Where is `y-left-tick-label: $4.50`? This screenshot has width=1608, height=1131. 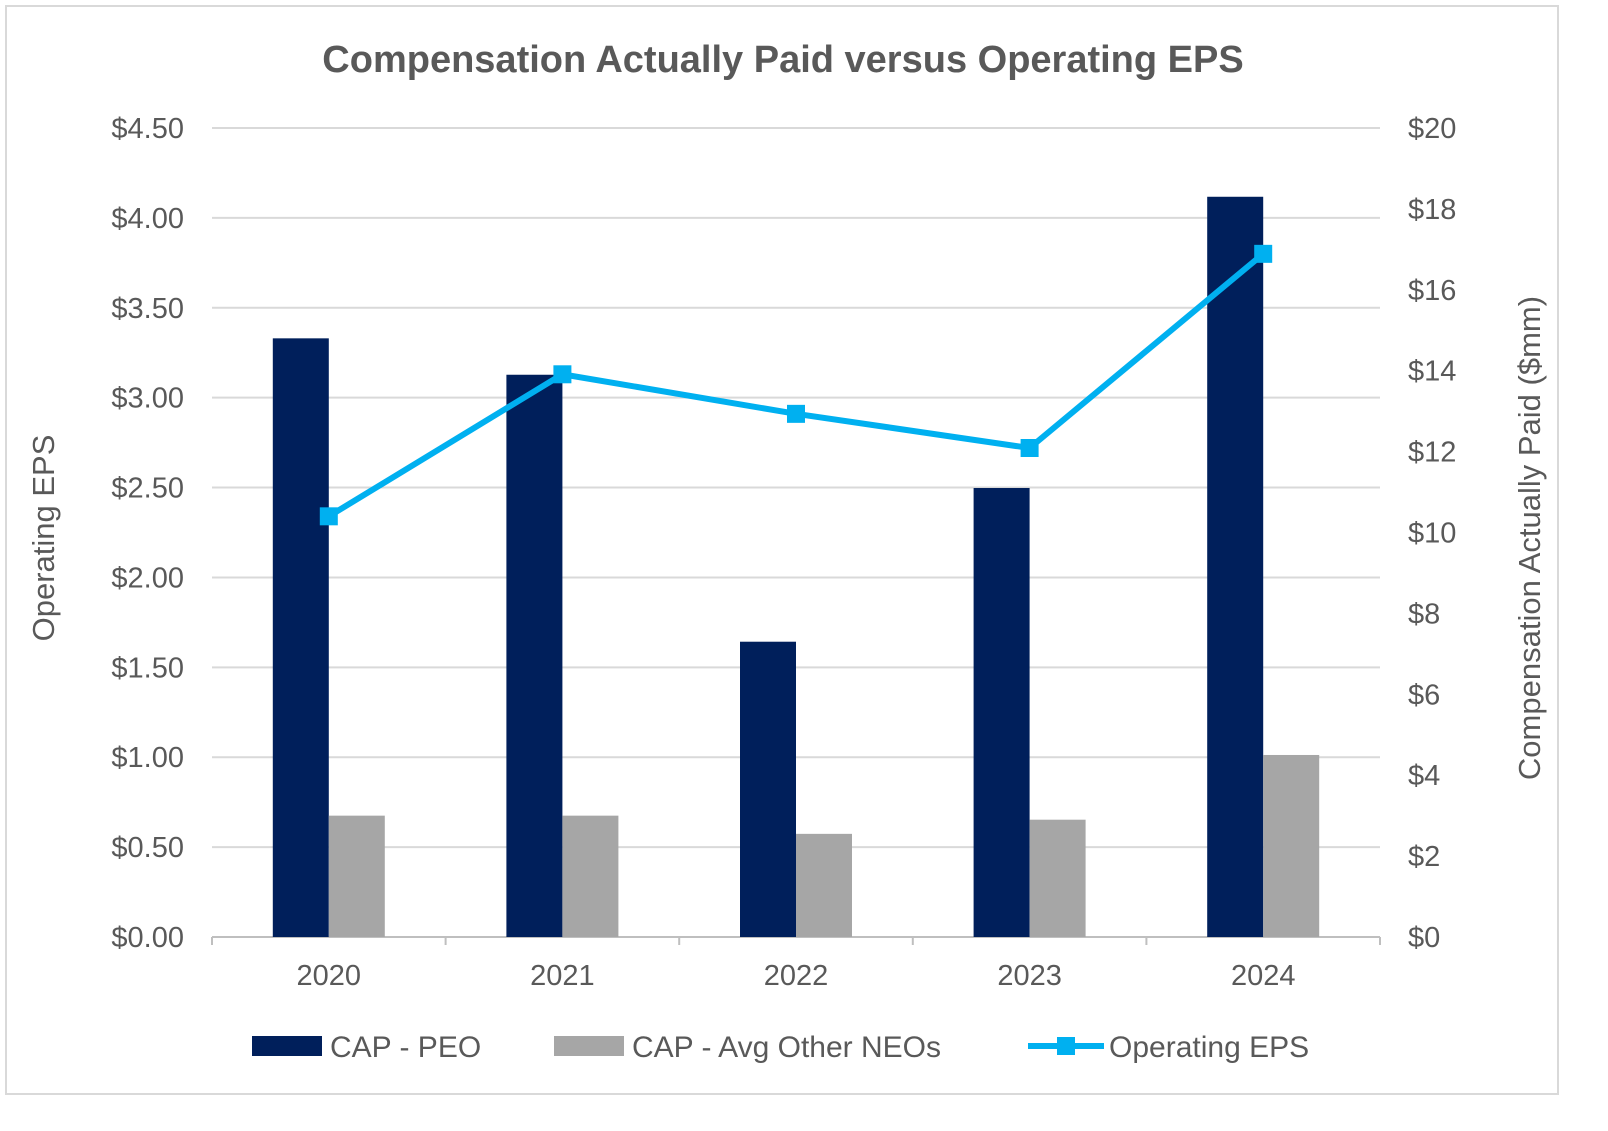 y-left-tick-label: $4.50 is located at coordinates (147, 129).